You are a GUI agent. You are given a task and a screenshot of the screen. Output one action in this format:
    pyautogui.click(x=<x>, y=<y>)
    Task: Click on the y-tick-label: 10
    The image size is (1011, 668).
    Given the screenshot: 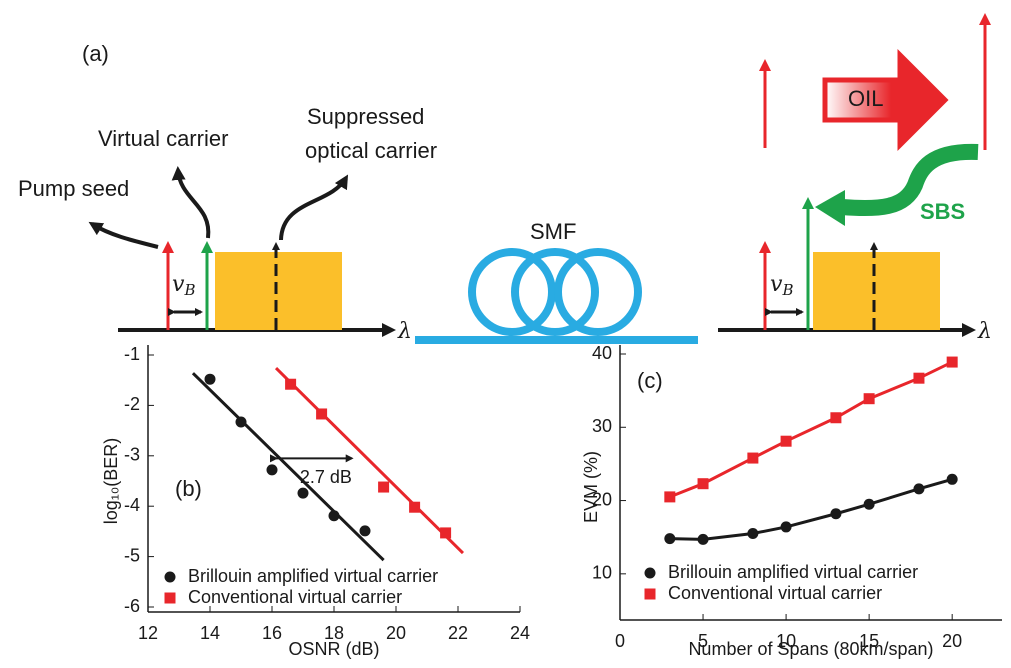 What is the action you would take?
    pyautogui.click(x=602, y=573)
    